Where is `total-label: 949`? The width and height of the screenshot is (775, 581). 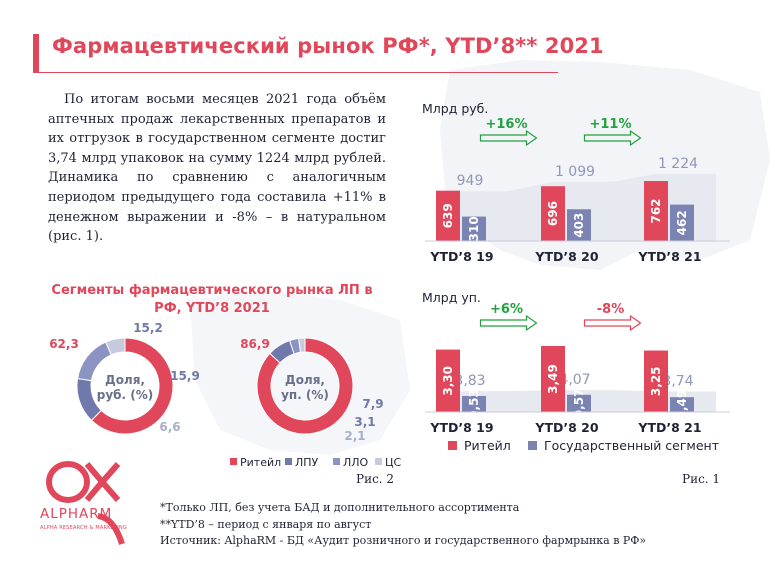
total-label: 949 is located at coordinates (470, 181).